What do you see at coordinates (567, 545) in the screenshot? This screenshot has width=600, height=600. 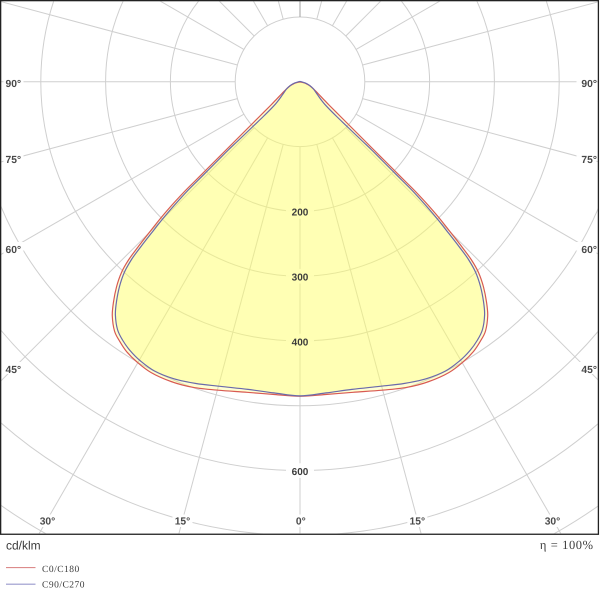 I see `svg-text: η = 100%` at bounding box center [567, 545].